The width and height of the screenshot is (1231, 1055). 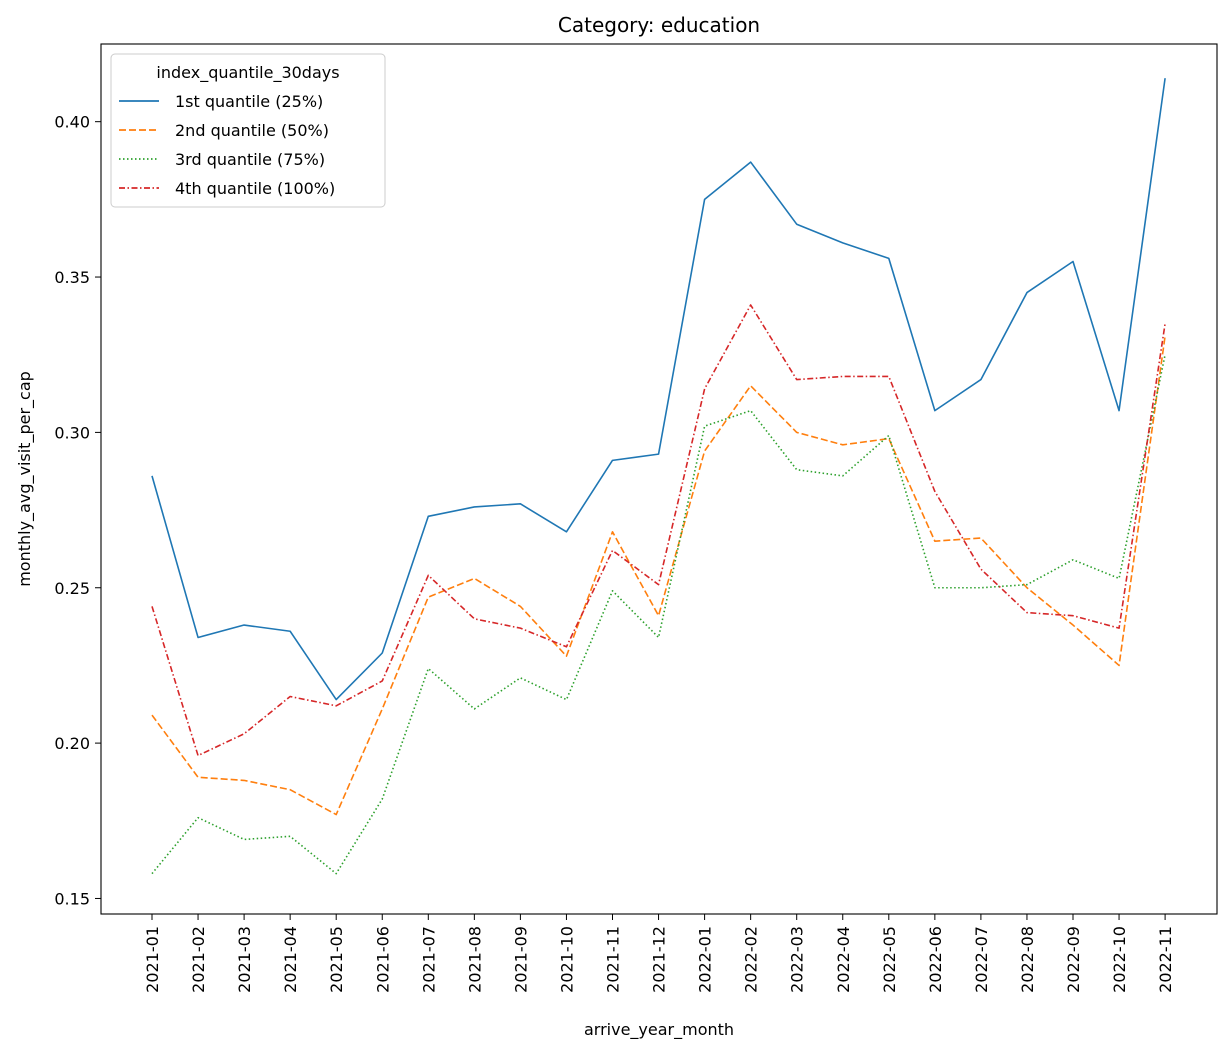 I want to click on x-tick-label: 2021-04, so click(x=290, y=959).